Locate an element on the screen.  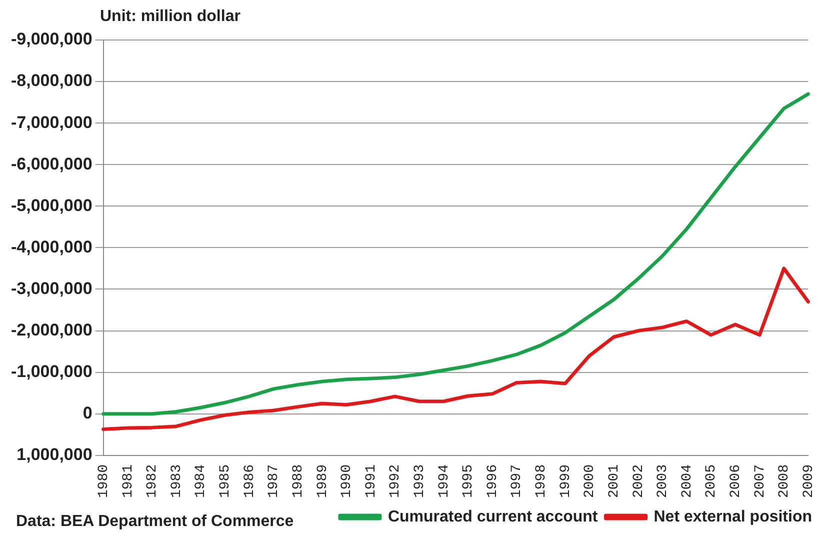
y-tick-label: -6,000,000 is located at coordinates (51, 164).